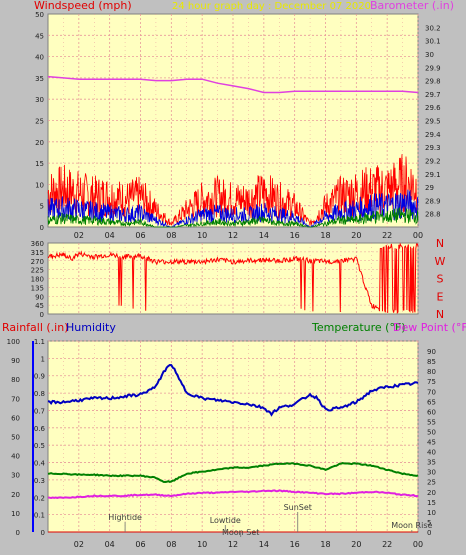 The height and width of the screenshot is (555, 466). I want to click on temperature-axis-title: Temperature (°F), so click(358, 327).